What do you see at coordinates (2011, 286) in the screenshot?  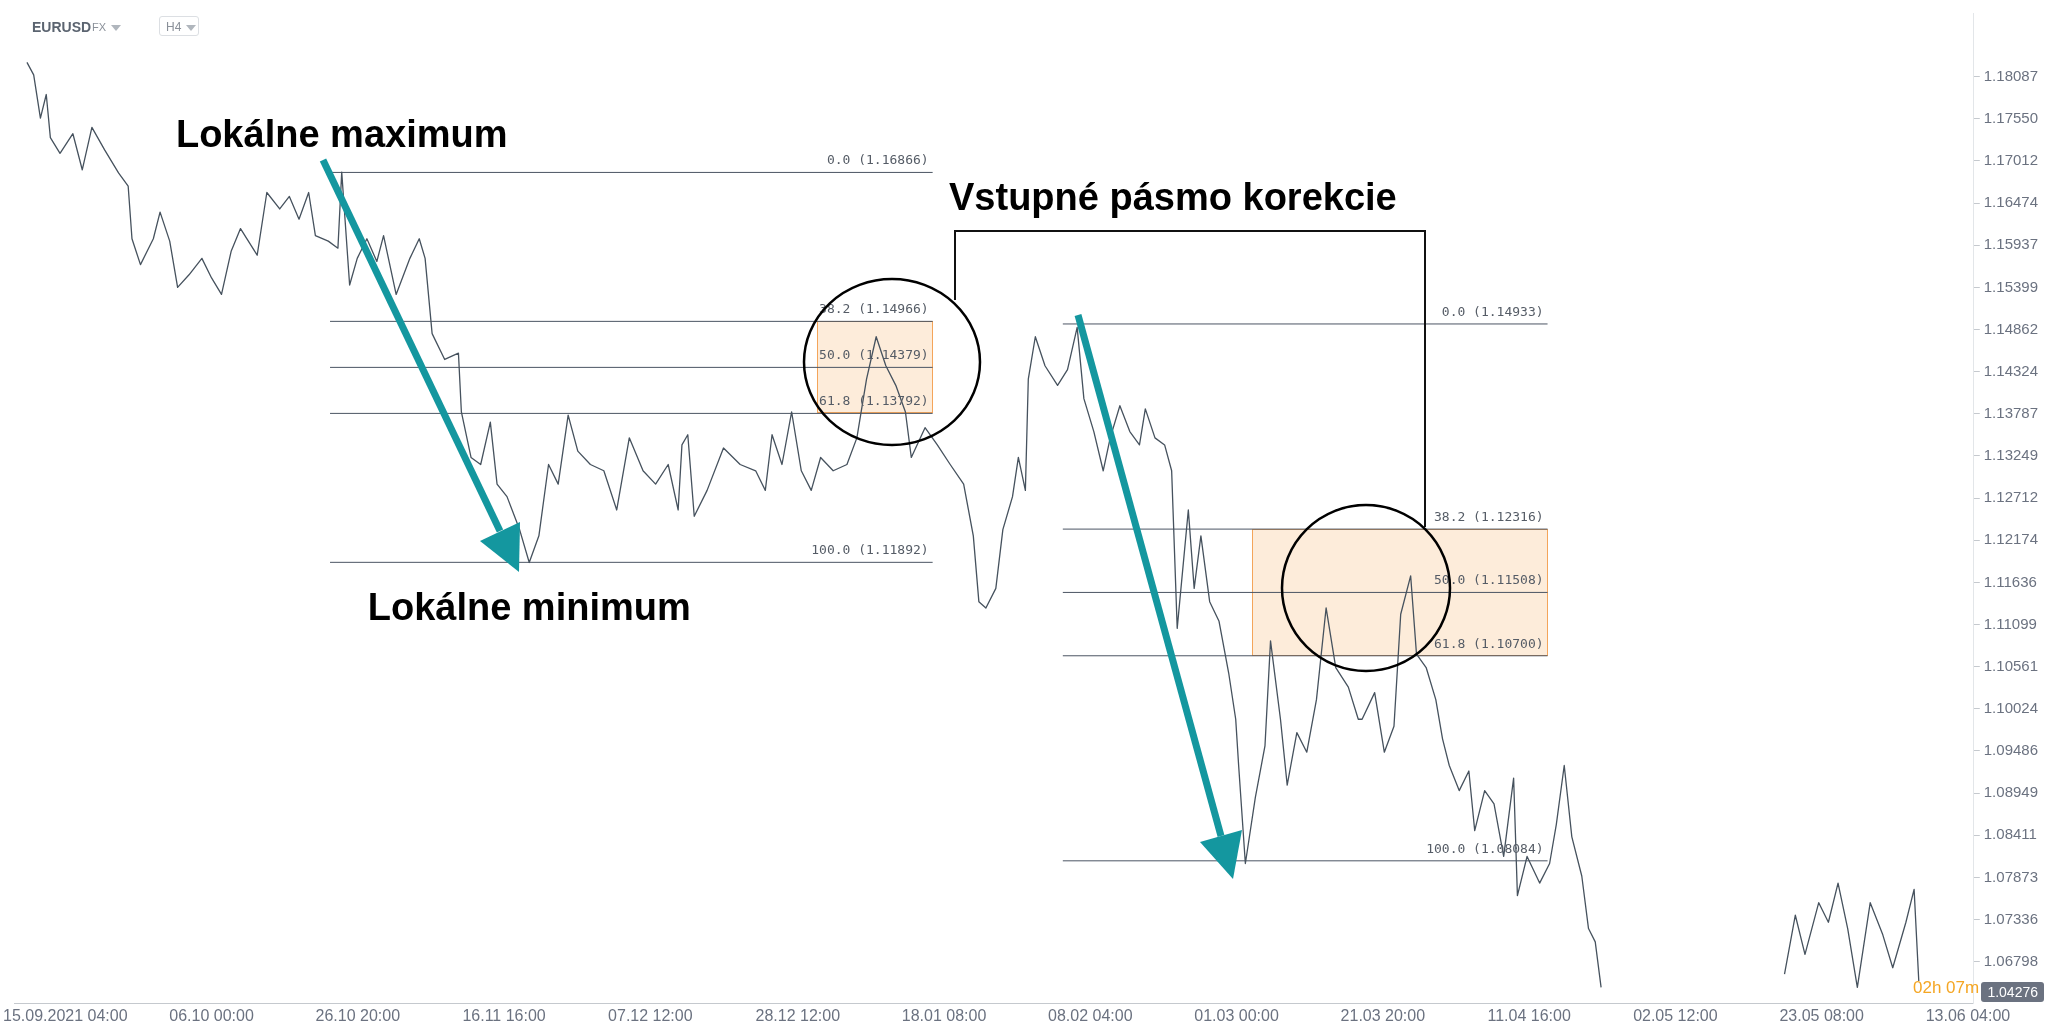 I see `y-tick-label: 1.15399` at bounding box center [2011, 286].